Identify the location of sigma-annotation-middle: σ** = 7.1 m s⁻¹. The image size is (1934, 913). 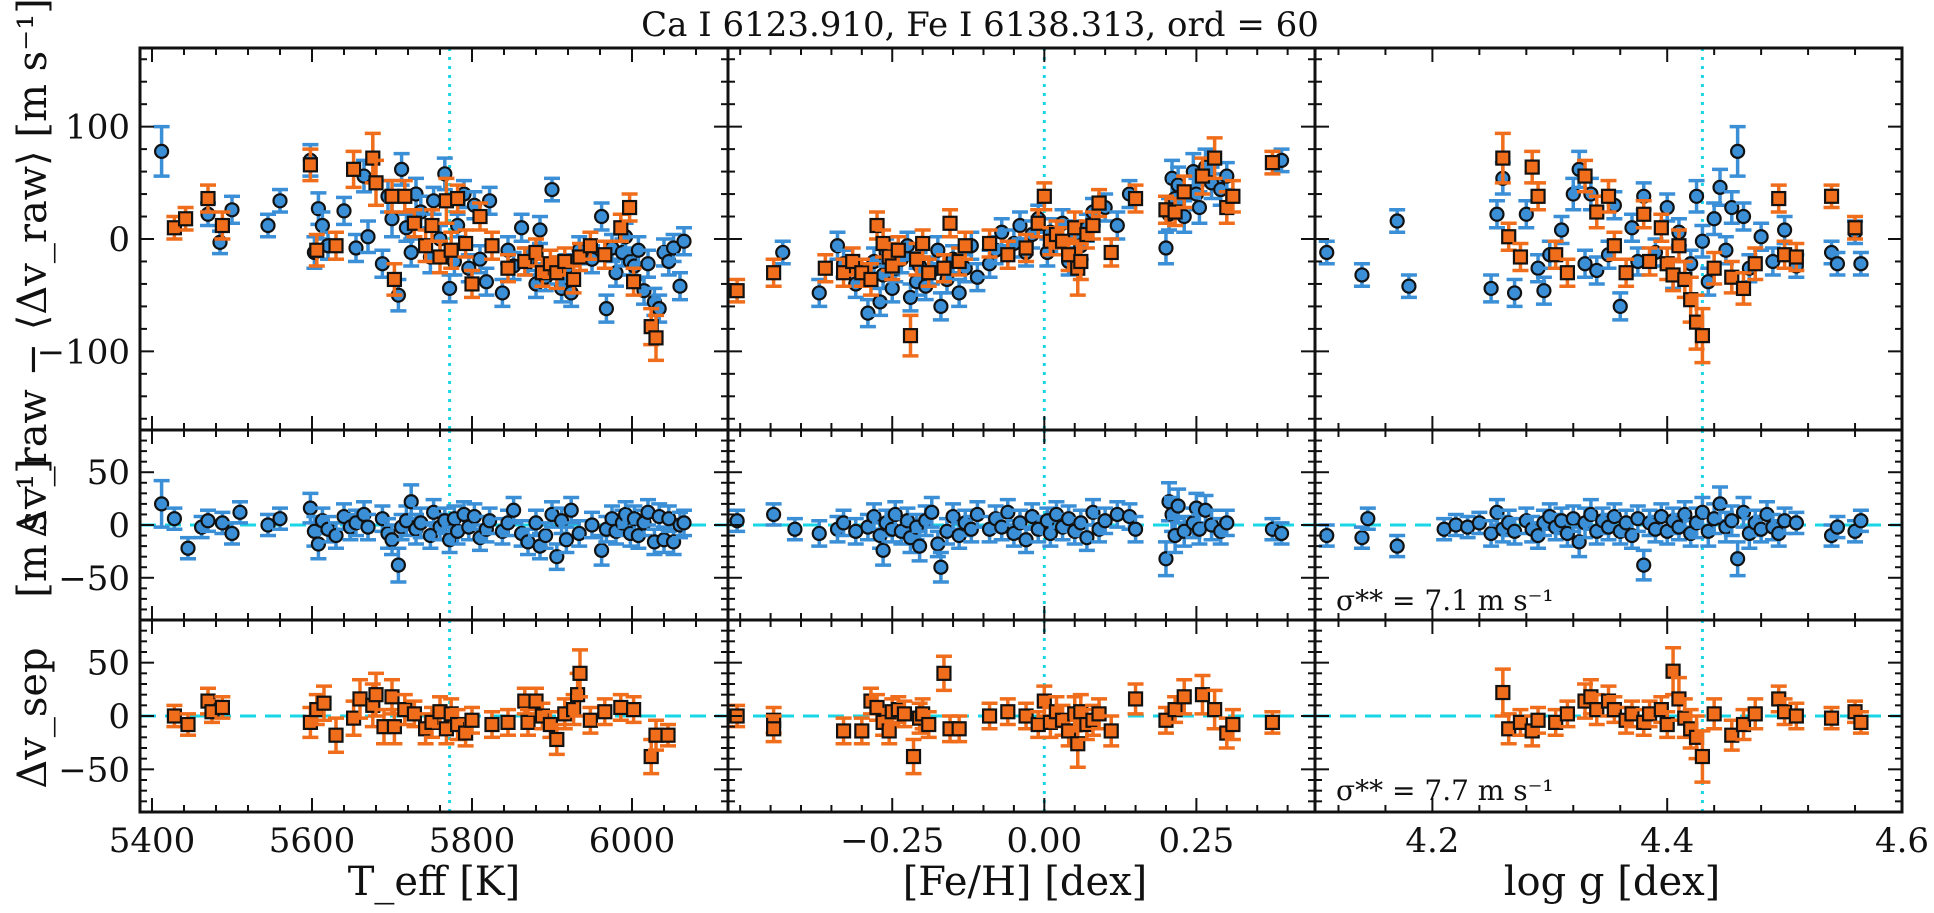
(1445, 600).